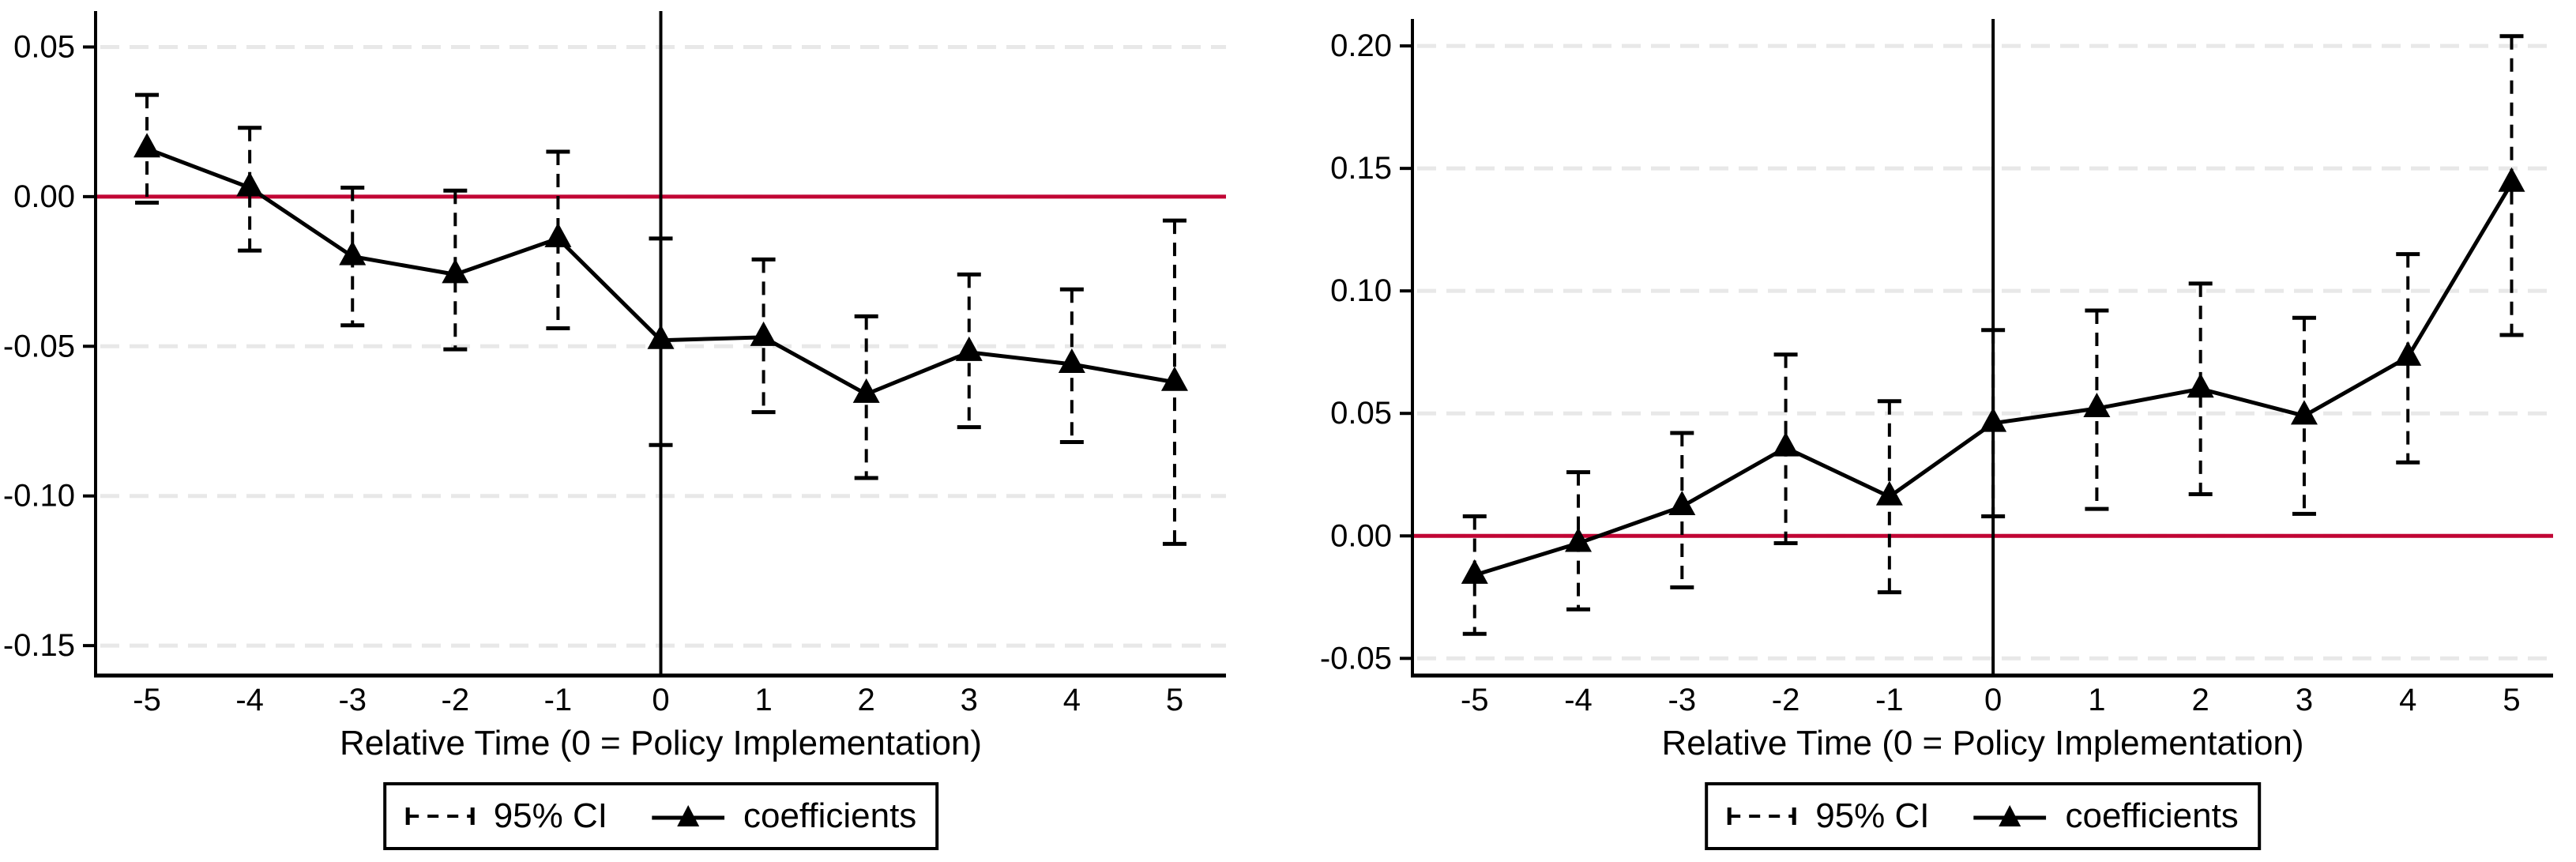  Describe the element at coordinates (39, 645) in the screenshot. I see `y-tick-label: -0.15` at that location.